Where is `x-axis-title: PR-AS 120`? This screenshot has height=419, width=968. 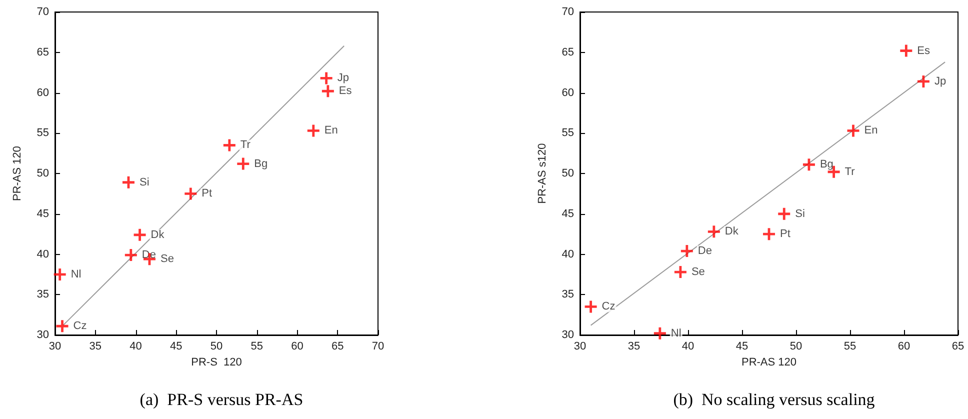
x-axis-title: PR-AS 120 is located at coordinates (769, 362).